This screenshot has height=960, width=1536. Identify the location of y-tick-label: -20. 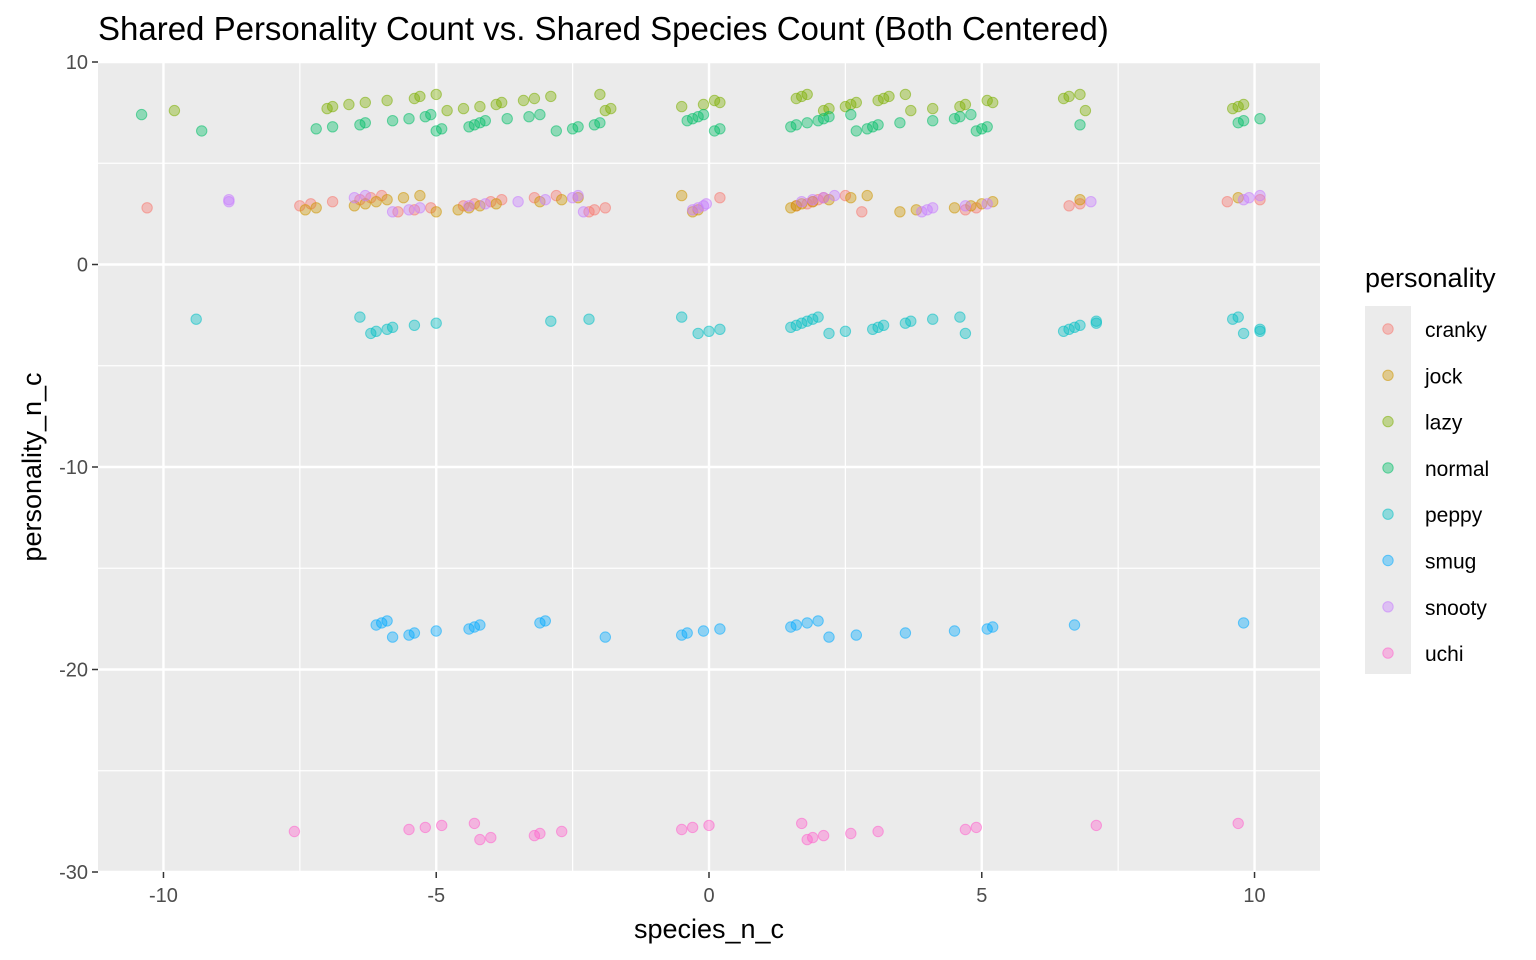
(73, 671).